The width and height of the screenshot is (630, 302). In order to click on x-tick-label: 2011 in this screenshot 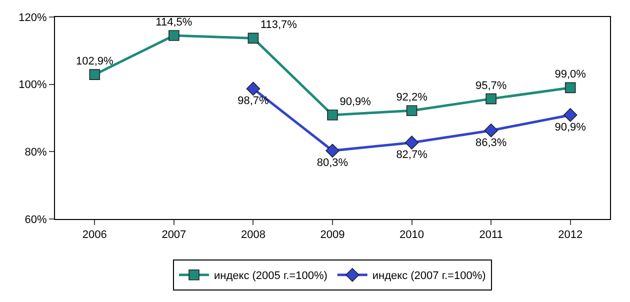, I will do `click(491, 235)`.